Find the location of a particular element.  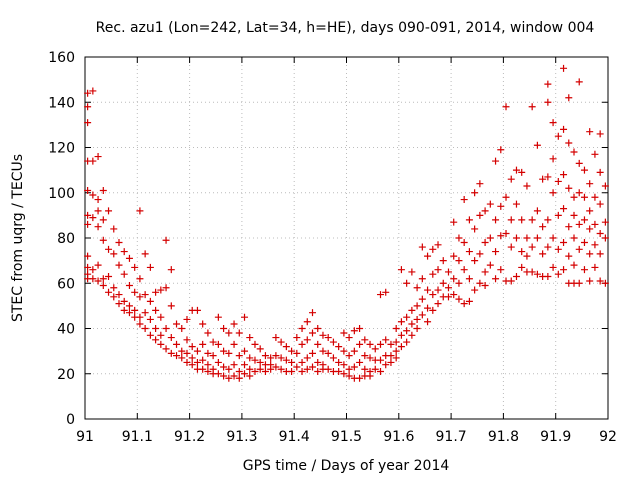

x-axis-label: GPS time / Days of year 2014 is located at coordinates (346, 466).